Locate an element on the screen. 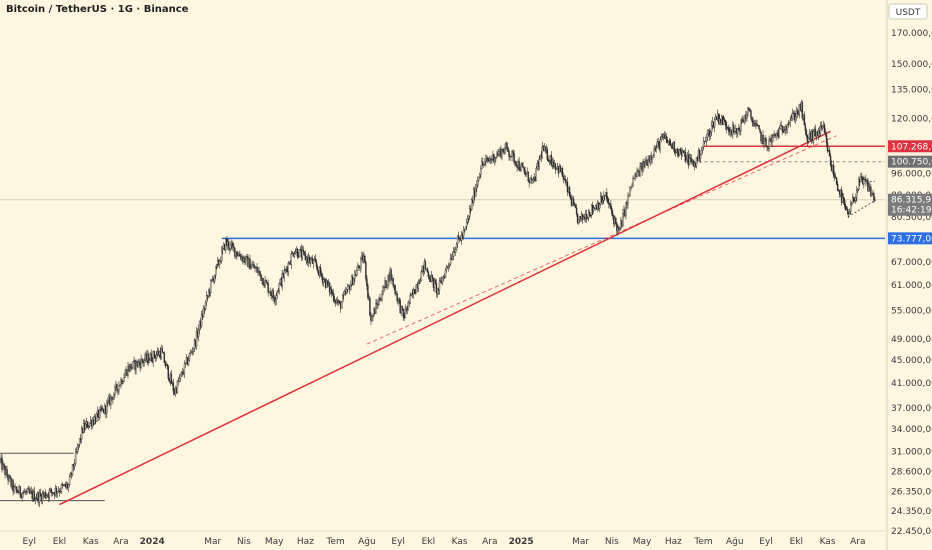 The height and width of the screenshot is (550, 932). x-tick-label: Ara is located at coordinates (857, 542).